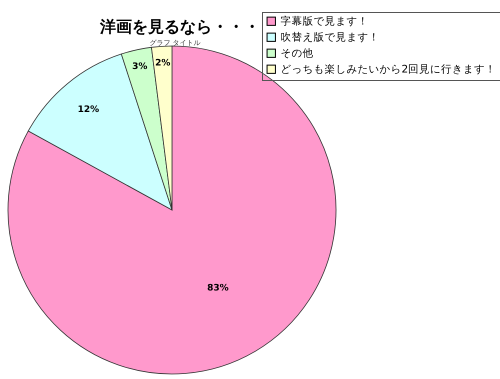  Describe the element at coordinates (162, 63) in the screenshot. I see `data-label: 2%` at that location.